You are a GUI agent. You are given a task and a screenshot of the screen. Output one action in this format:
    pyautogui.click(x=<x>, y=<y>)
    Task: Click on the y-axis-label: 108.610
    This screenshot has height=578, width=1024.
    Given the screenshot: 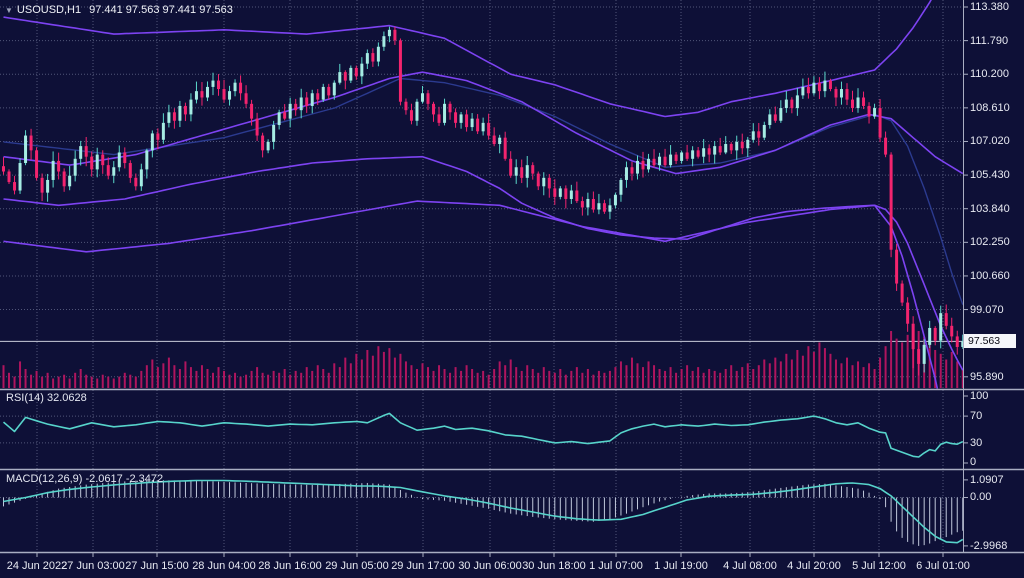 What is the action you would take?
    pyautogui.click(x=990, y=108)
    